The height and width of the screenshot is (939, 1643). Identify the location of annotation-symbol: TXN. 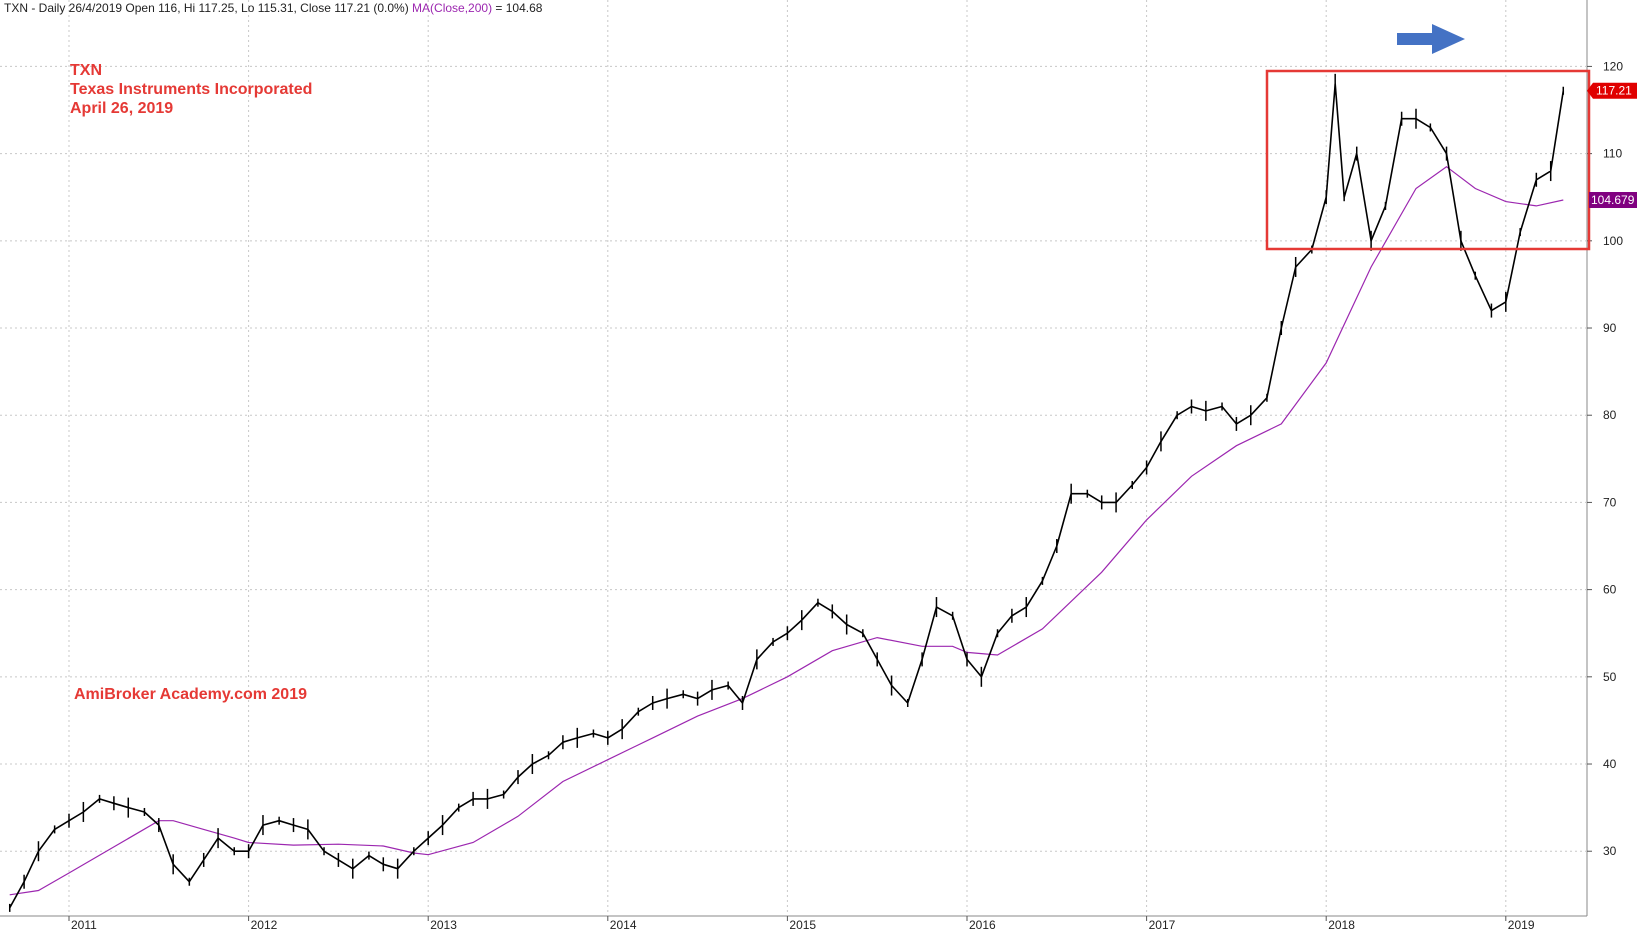
(86, 70).